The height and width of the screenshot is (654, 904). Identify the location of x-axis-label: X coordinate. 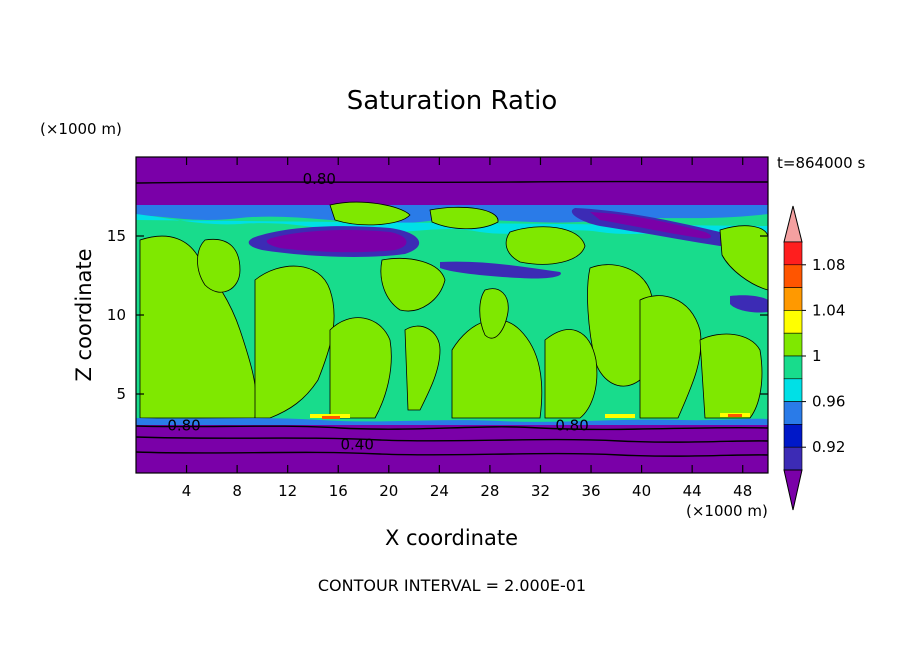
(451, 538).